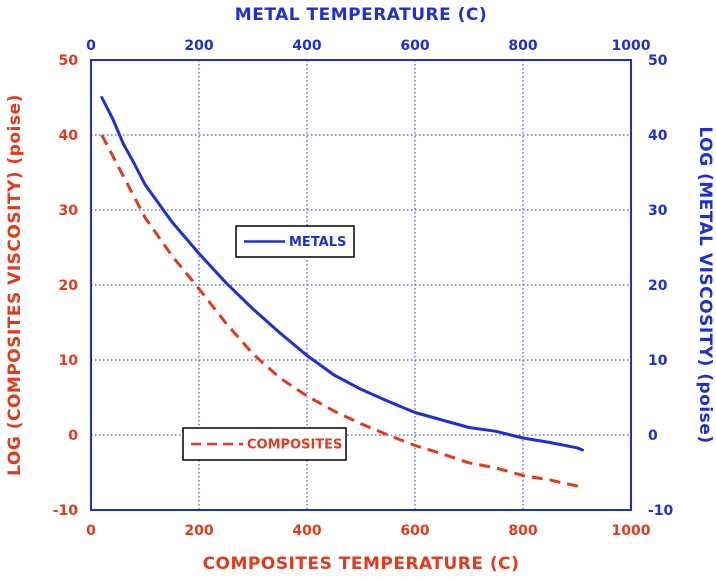 This screenshot has width=716, height=579. I want to click on legend-metals: METALS, so click(295, 241).